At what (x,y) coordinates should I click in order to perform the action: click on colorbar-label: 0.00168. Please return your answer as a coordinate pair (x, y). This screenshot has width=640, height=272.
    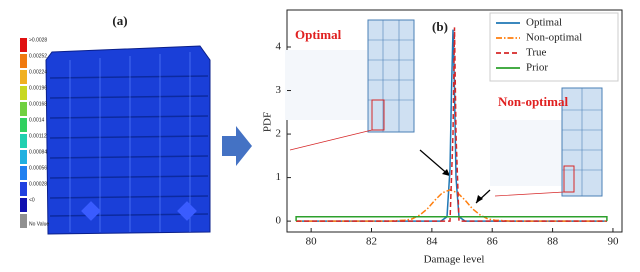
    Looking at the image, I should click on (38, 104).